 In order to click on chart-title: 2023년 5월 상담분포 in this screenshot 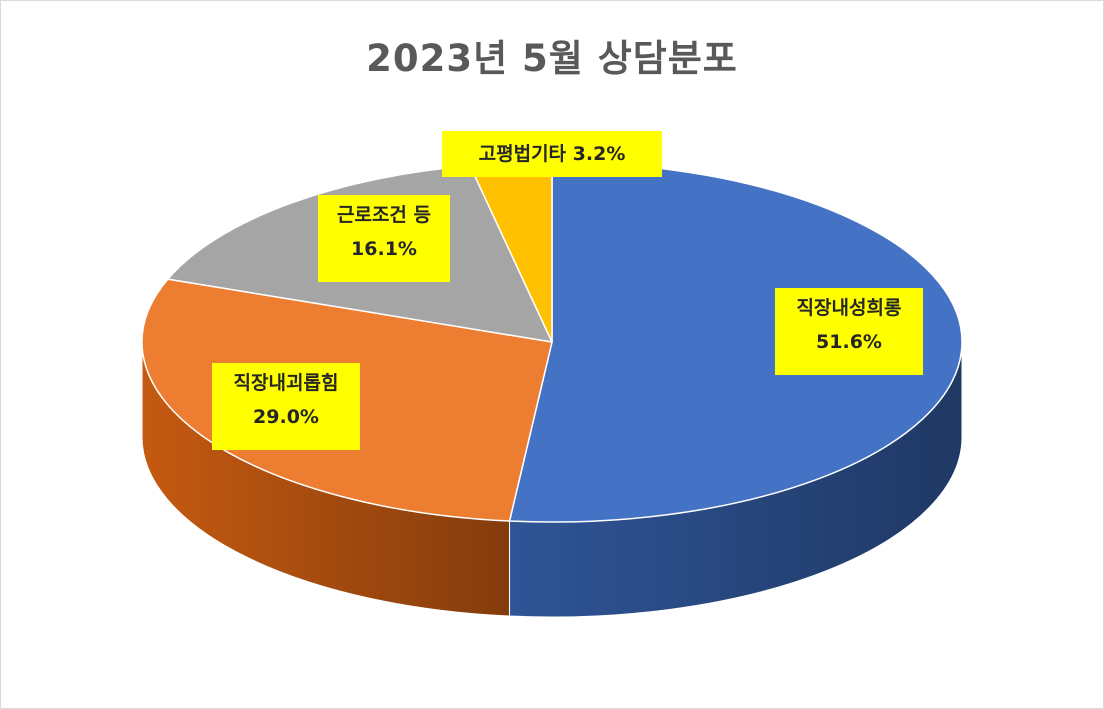, I will do `click(552, 58)`.